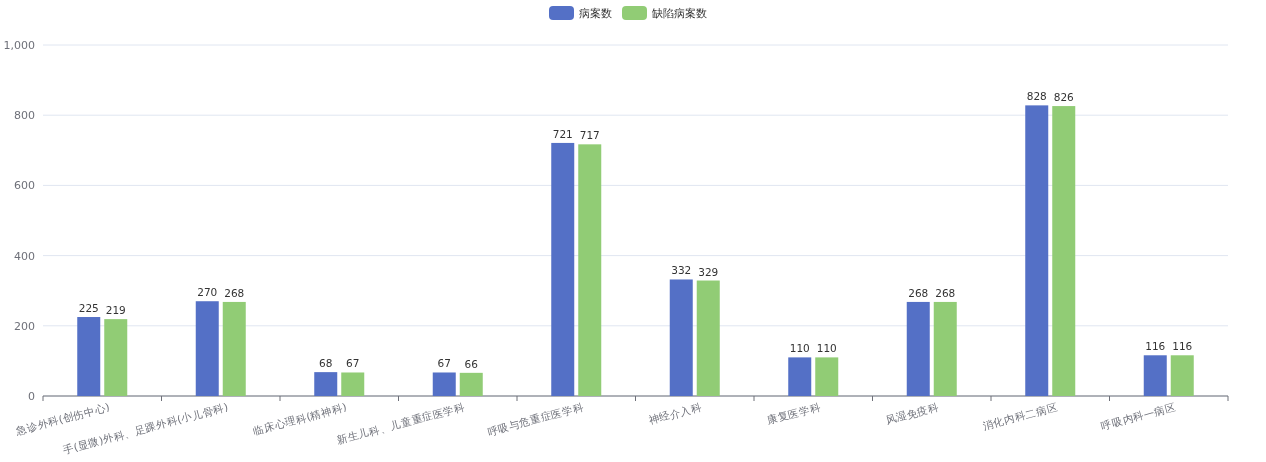  I want to click on data-label: 332, so click(681, 270).